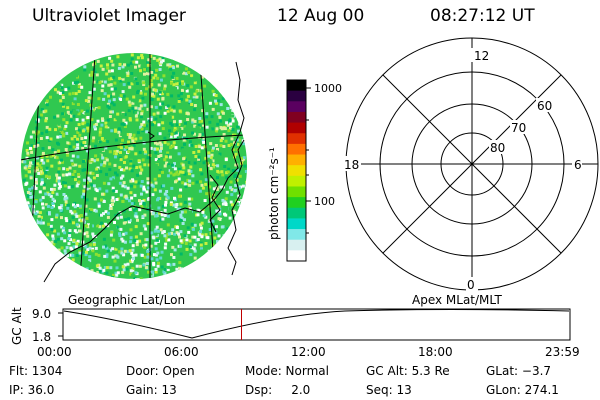 The height and width of the screenshot is (400, 600). I want to click on mlt-label-dawn: 6, so click(578, 165).